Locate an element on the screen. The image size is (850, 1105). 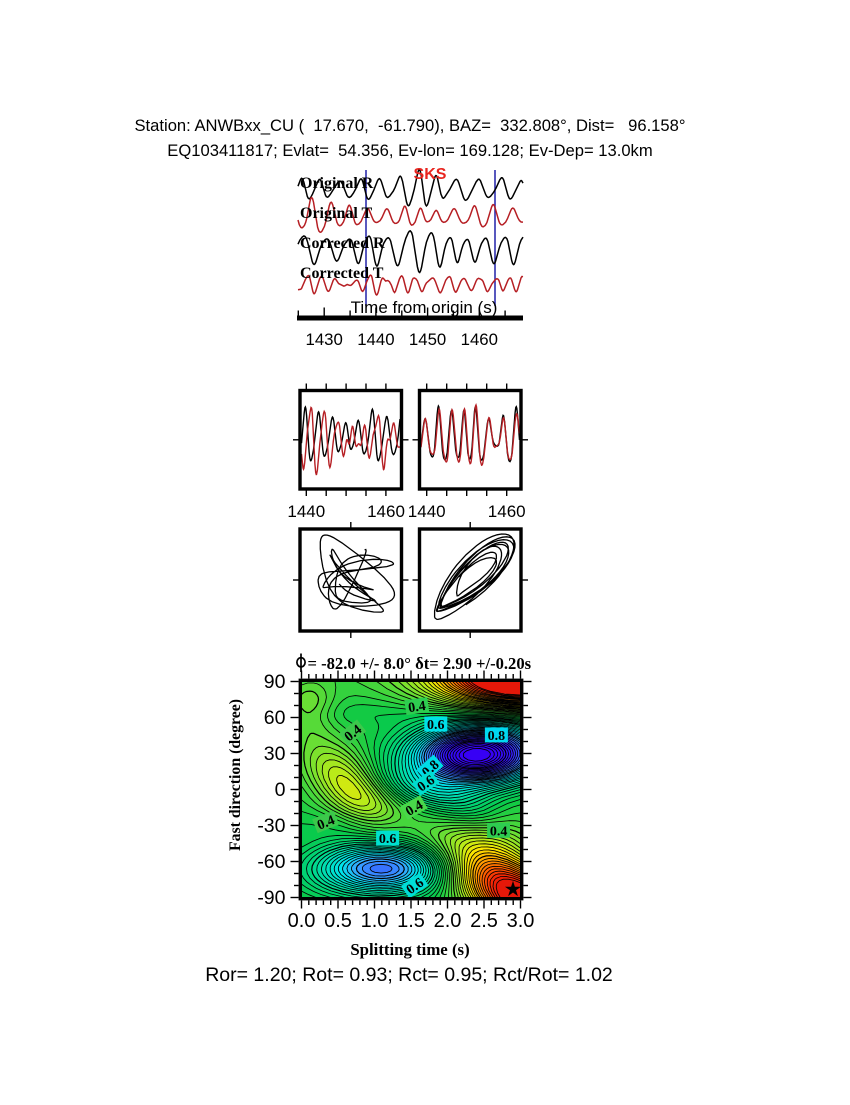
svg-text: Original T is located at coordinates (336, 213).